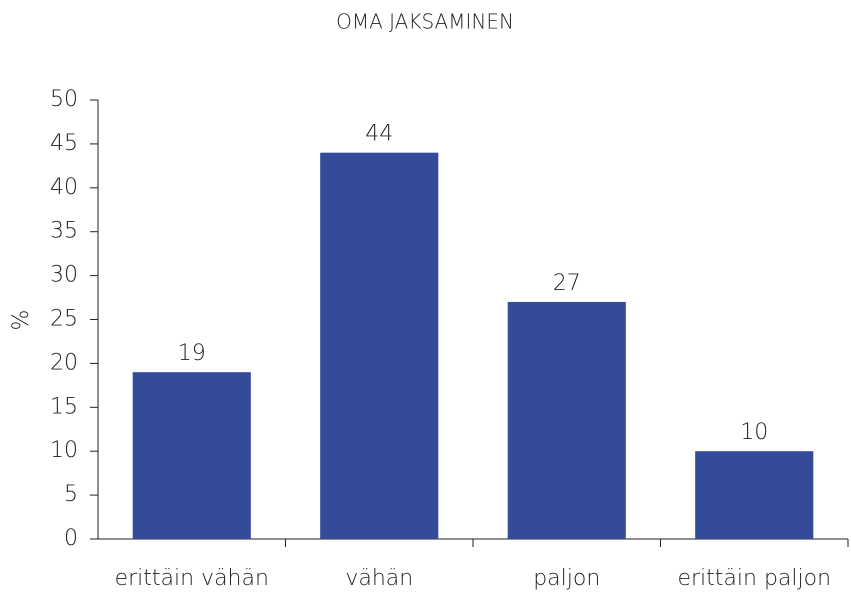 The height and width of the screenshot is (594, 851). What do you see at coordinates (192, 353) in the screenshot?
I see `data-label: 19` at bounding box center [192, 353].